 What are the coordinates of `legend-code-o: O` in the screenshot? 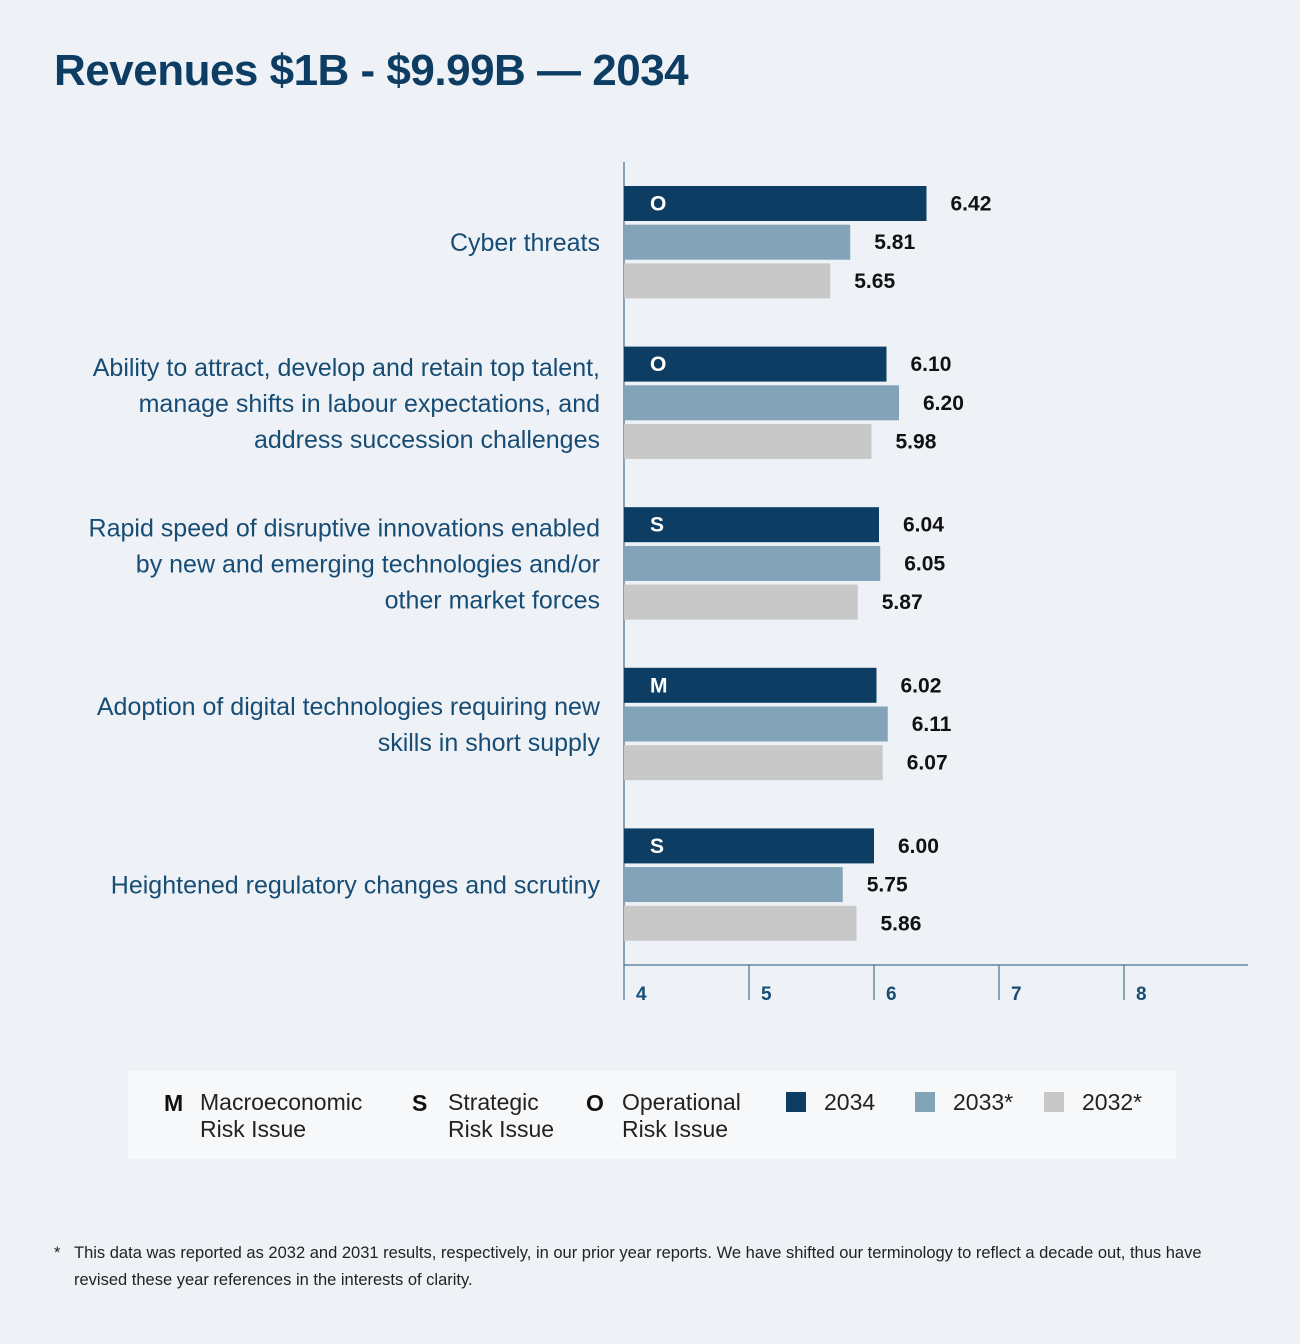 It's located at (595, 1103).